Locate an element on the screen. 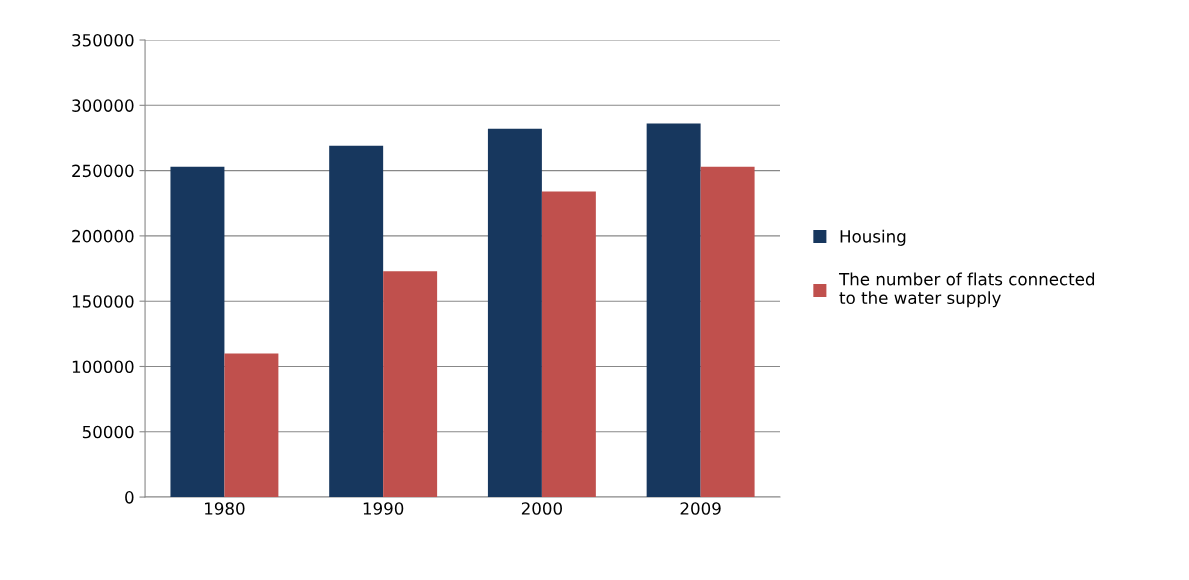  y-tick-label: 250000 is located at coordinates (103, 171).